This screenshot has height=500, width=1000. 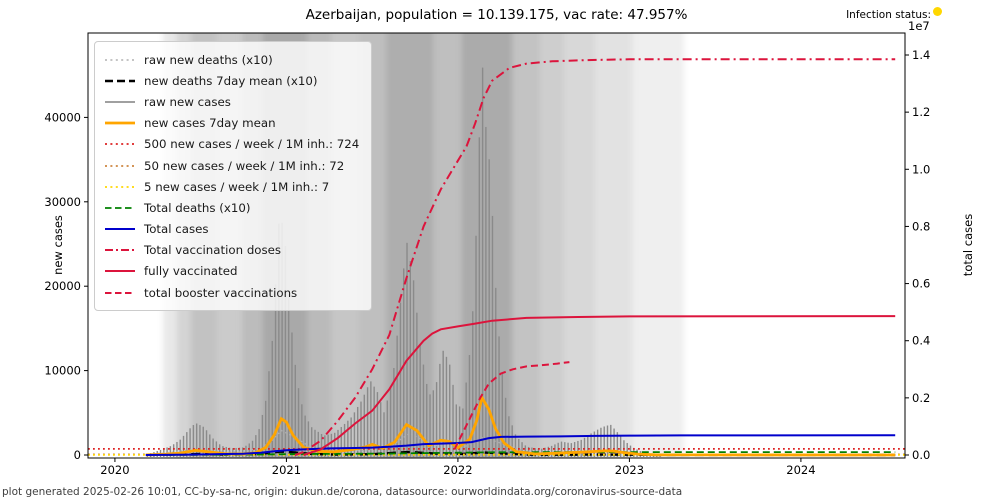 What do you see at coordinates (921, 112) in the screenshot?
I see `svg-text: 1.2` at bounding box center [921, 112].